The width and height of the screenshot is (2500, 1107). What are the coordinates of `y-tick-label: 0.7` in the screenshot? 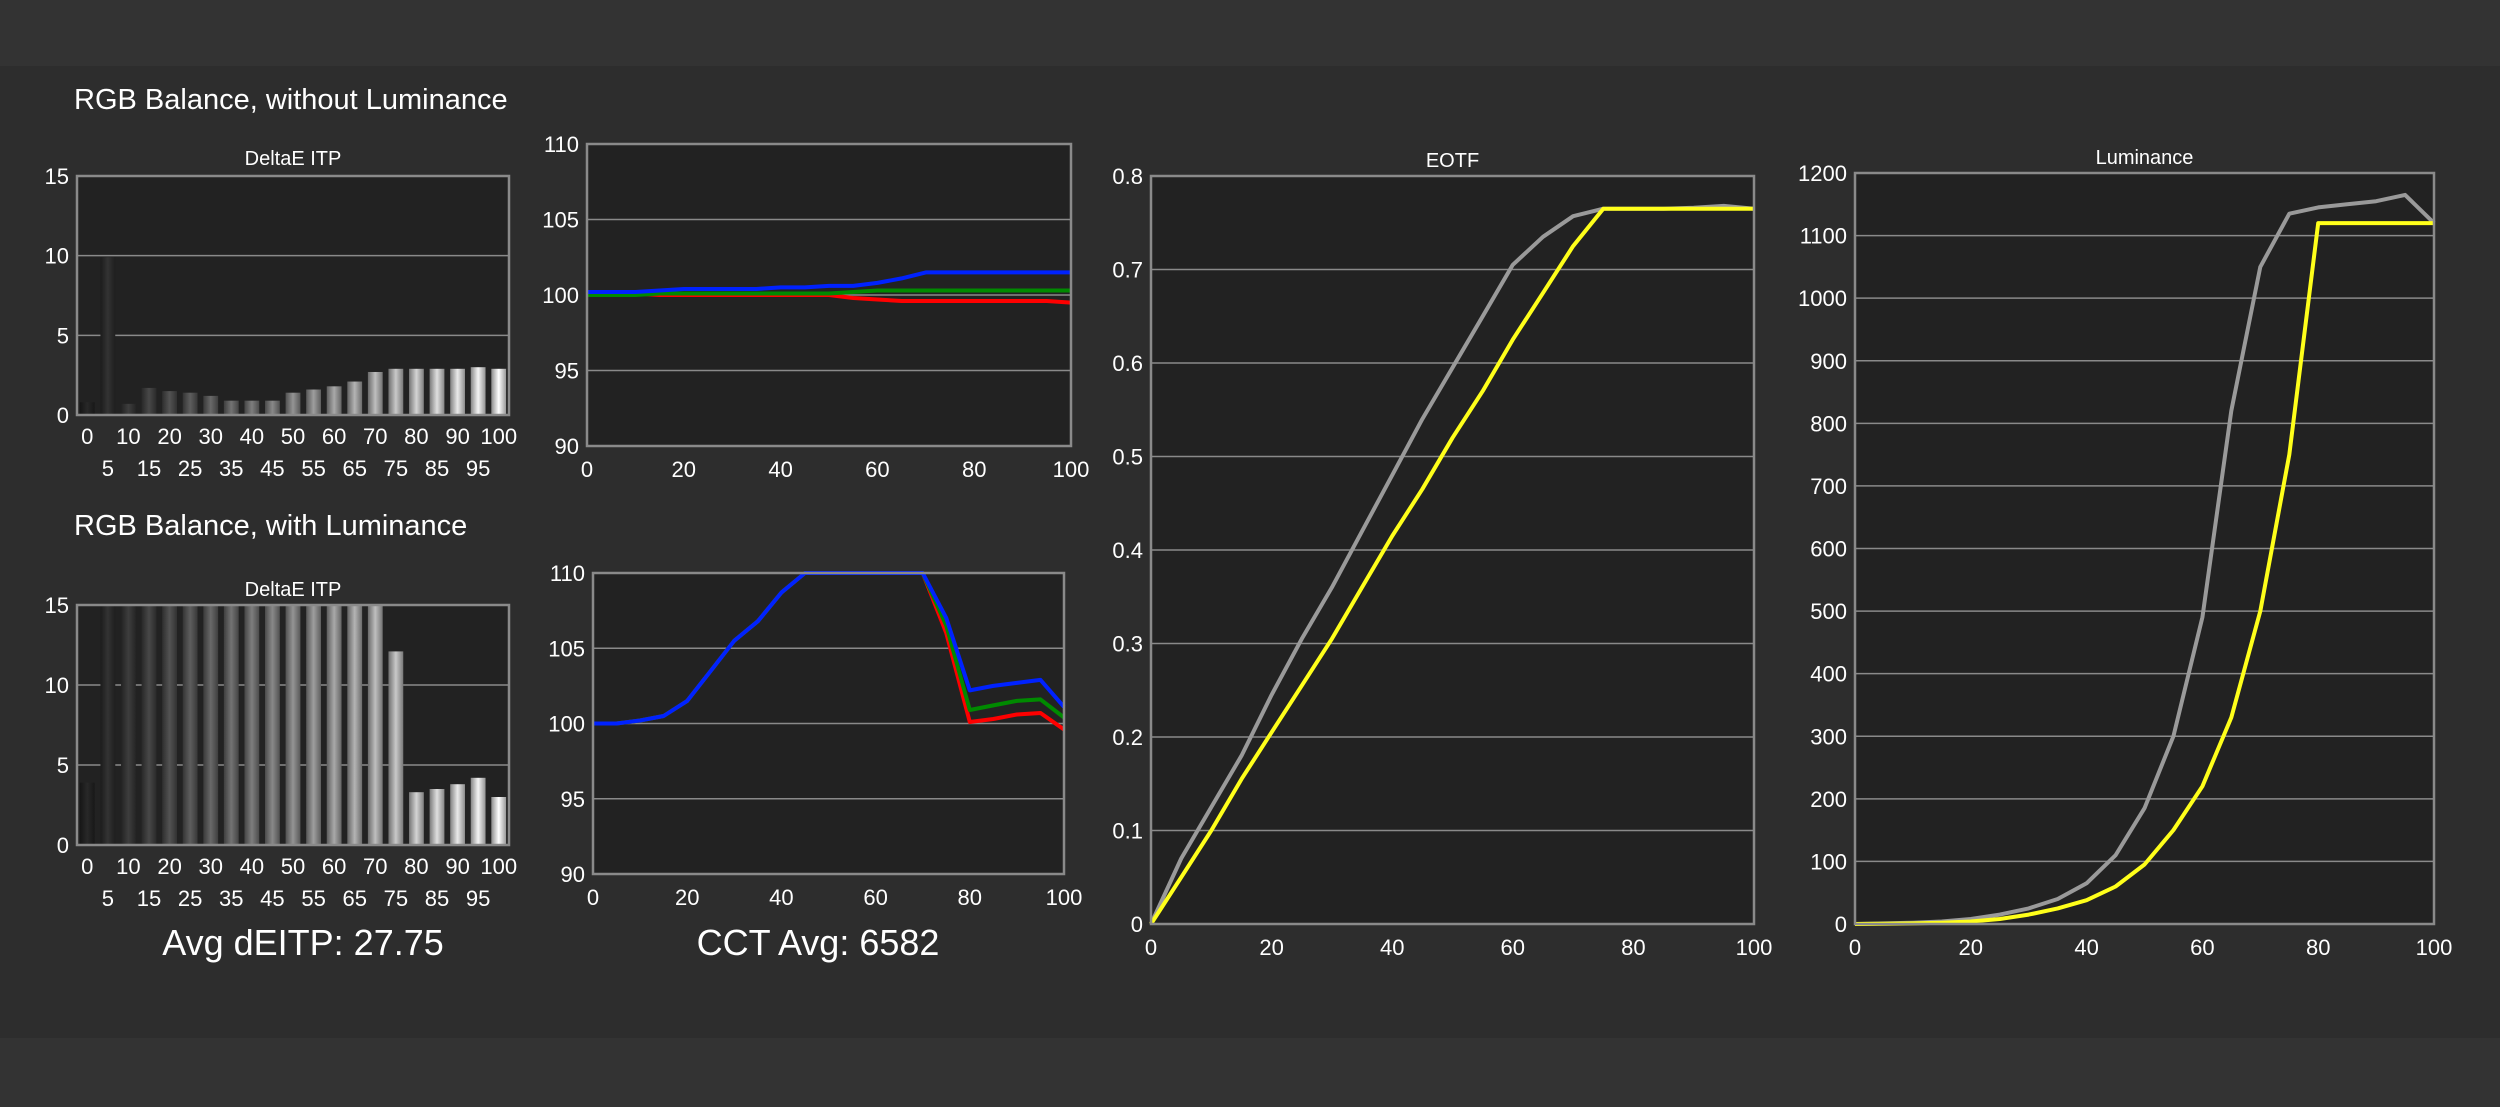 It's located at (1127, 270).